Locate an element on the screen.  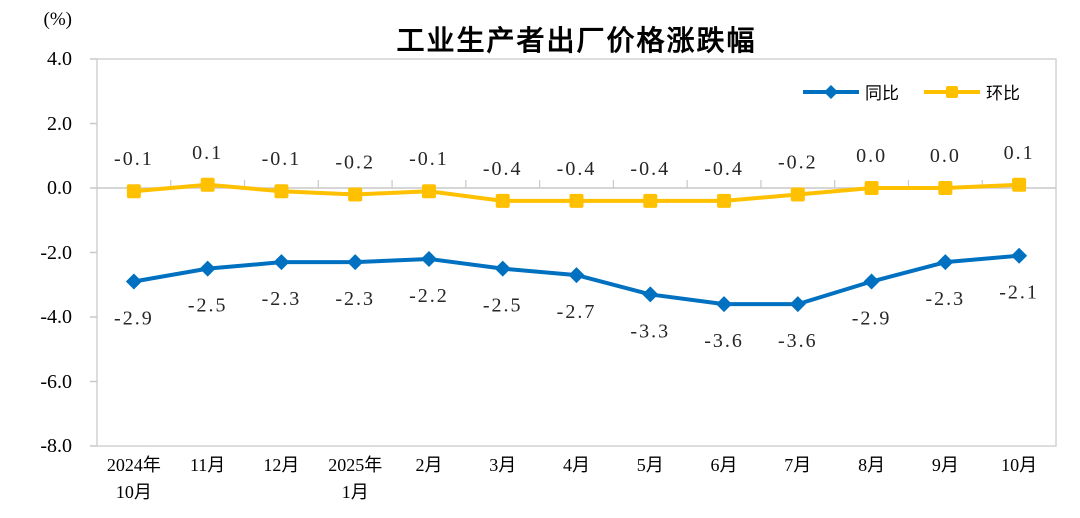
legend-item-mom: 环比 is located at coordinates (971, 91).